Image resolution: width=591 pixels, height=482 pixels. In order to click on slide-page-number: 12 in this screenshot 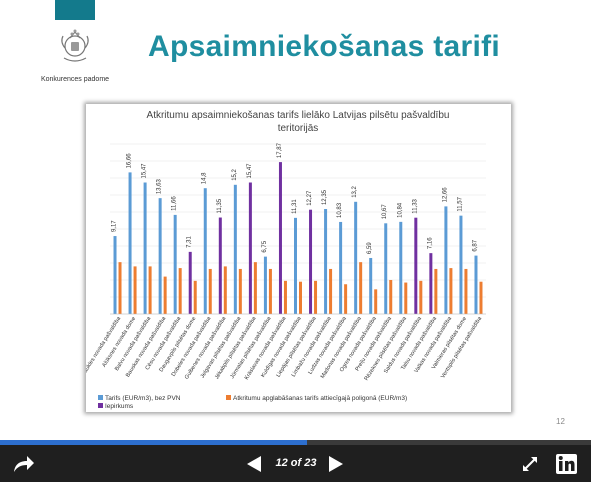, I will do `click(560, 421)`.